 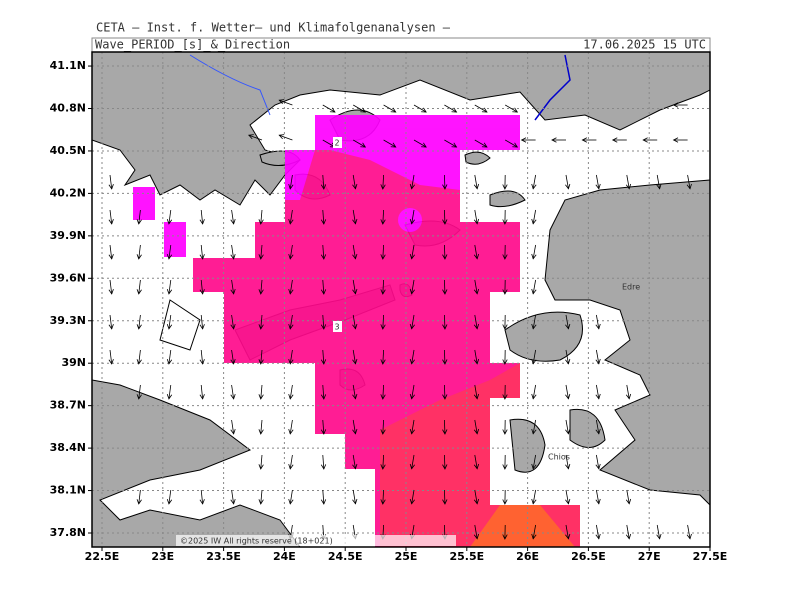 I want to click on place-label: Lami, so click(x=77, y=383).